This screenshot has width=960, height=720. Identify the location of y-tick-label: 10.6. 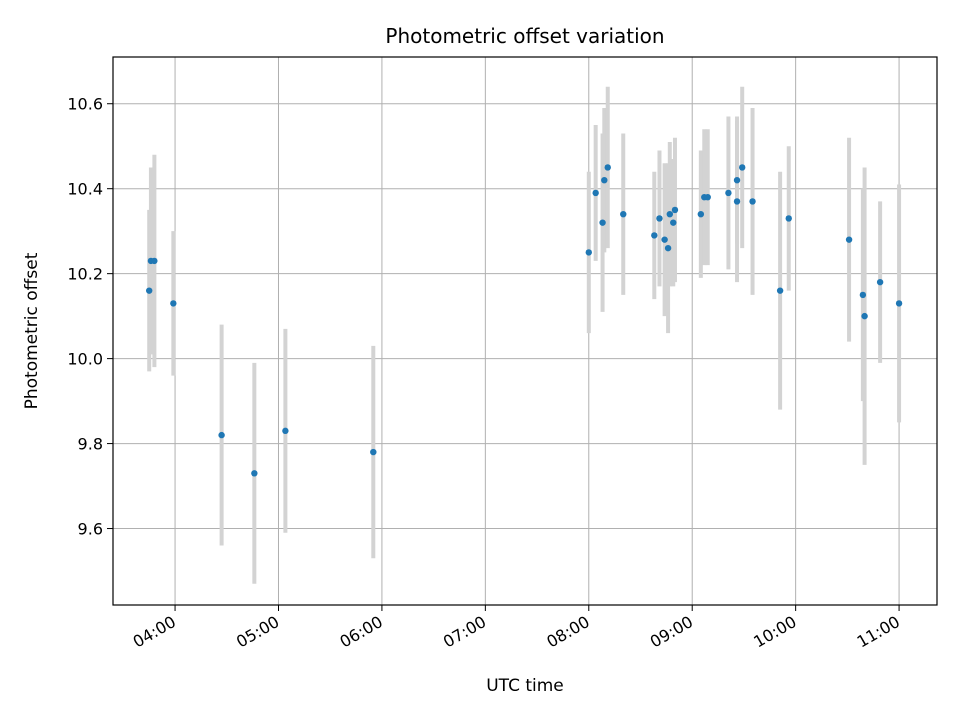
(85, 104).